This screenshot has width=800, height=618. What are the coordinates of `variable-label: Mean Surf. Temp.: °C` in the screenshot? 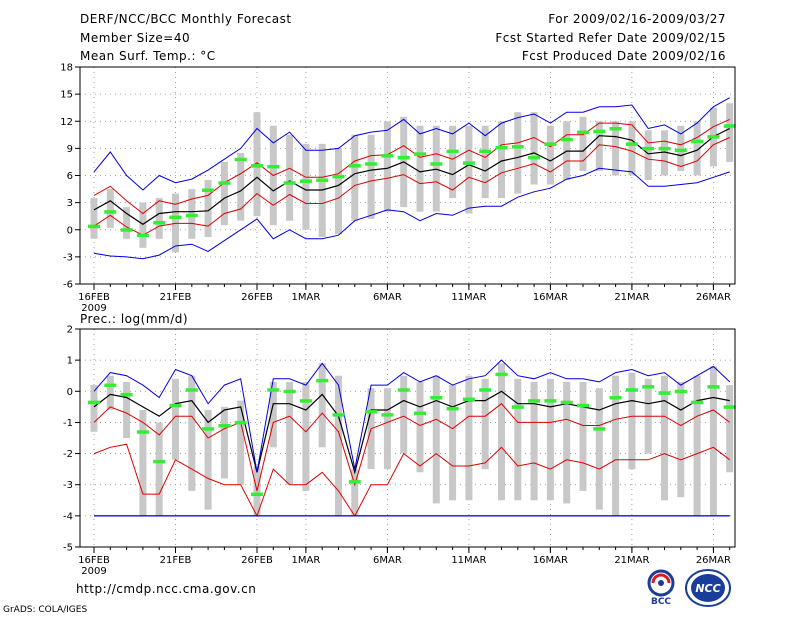 It's located at (148, 56).